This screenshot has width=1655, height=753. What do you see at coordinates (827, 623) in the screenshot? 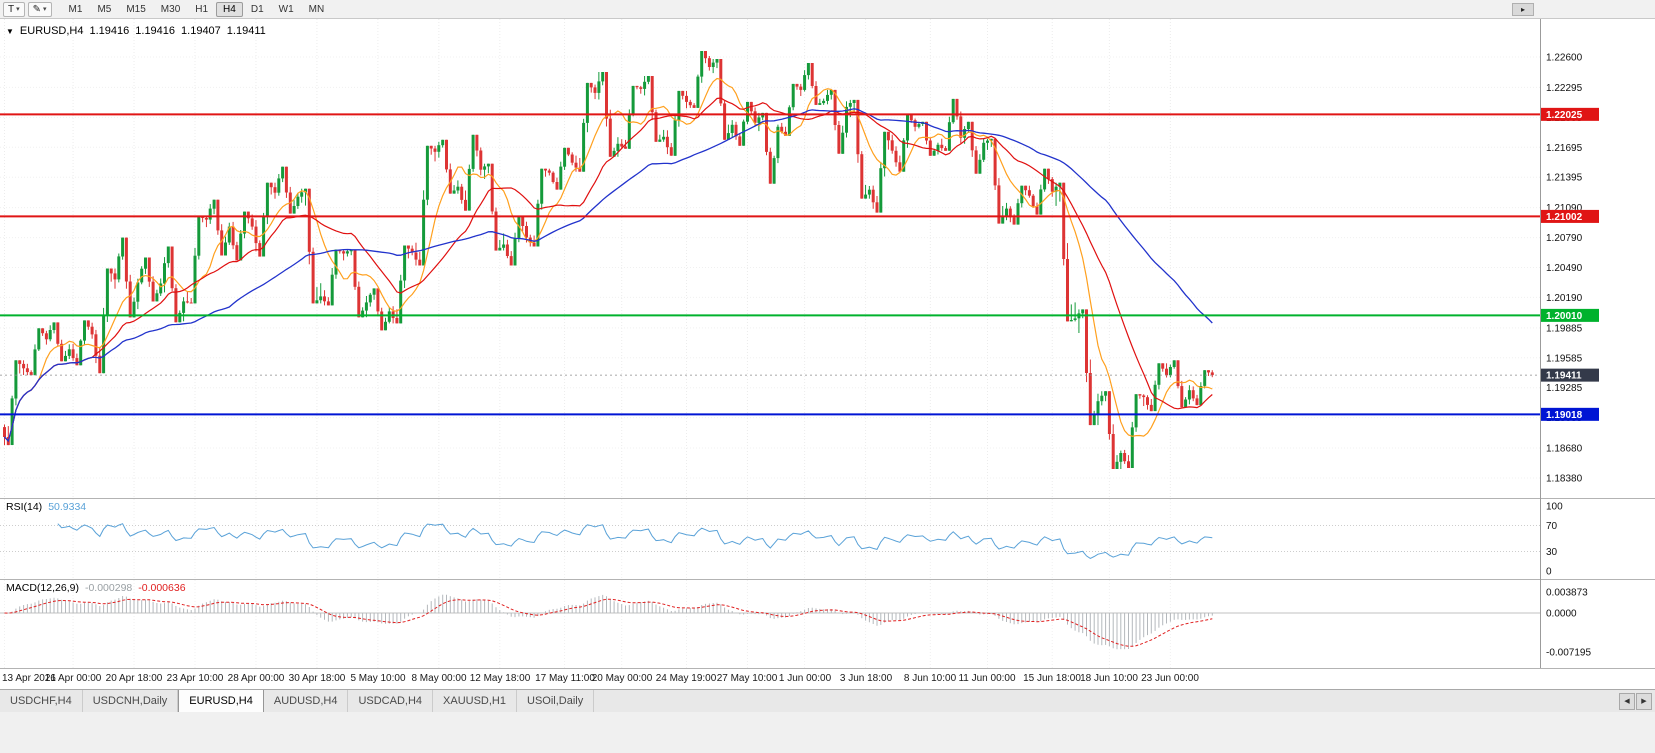
I see `macd-panel: 0.003873 0.0000 -0.007195` at bounding box center [827, 623].